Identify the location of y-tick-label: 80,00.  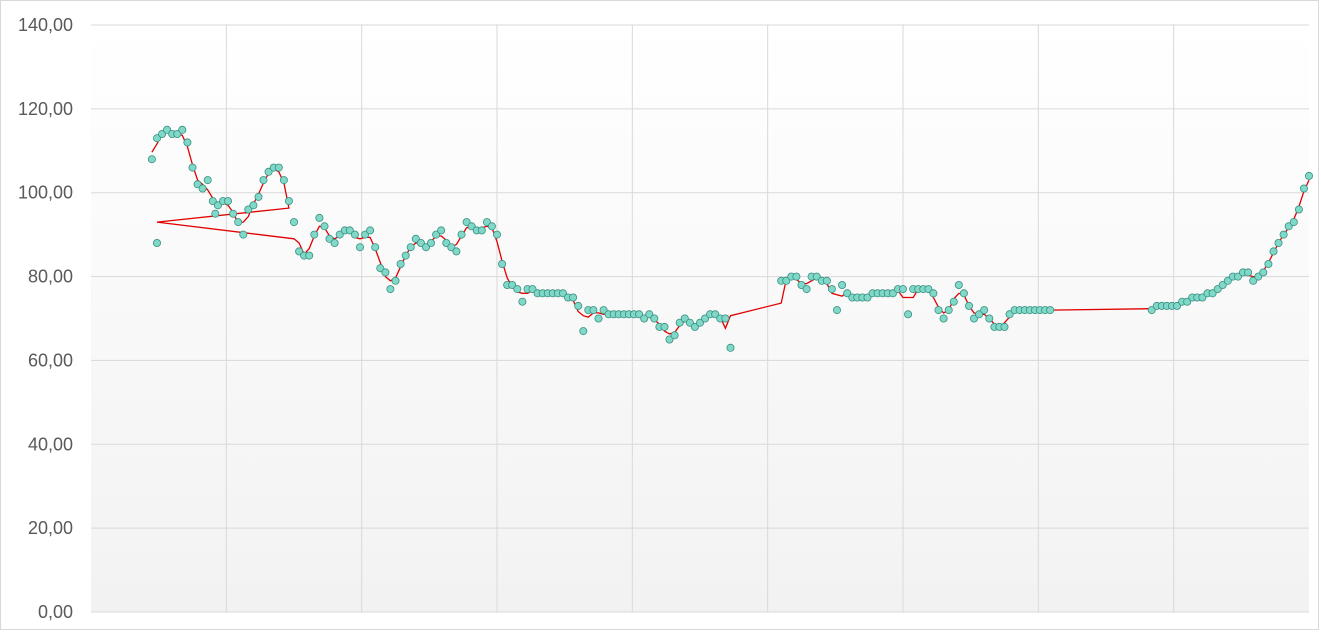
(50, 277).